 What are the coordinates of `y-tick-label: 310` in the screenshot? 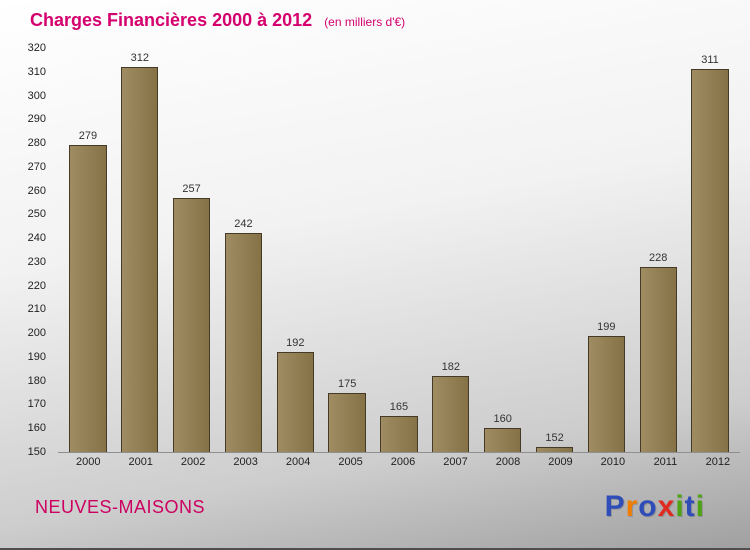 It's located at (36, 71).